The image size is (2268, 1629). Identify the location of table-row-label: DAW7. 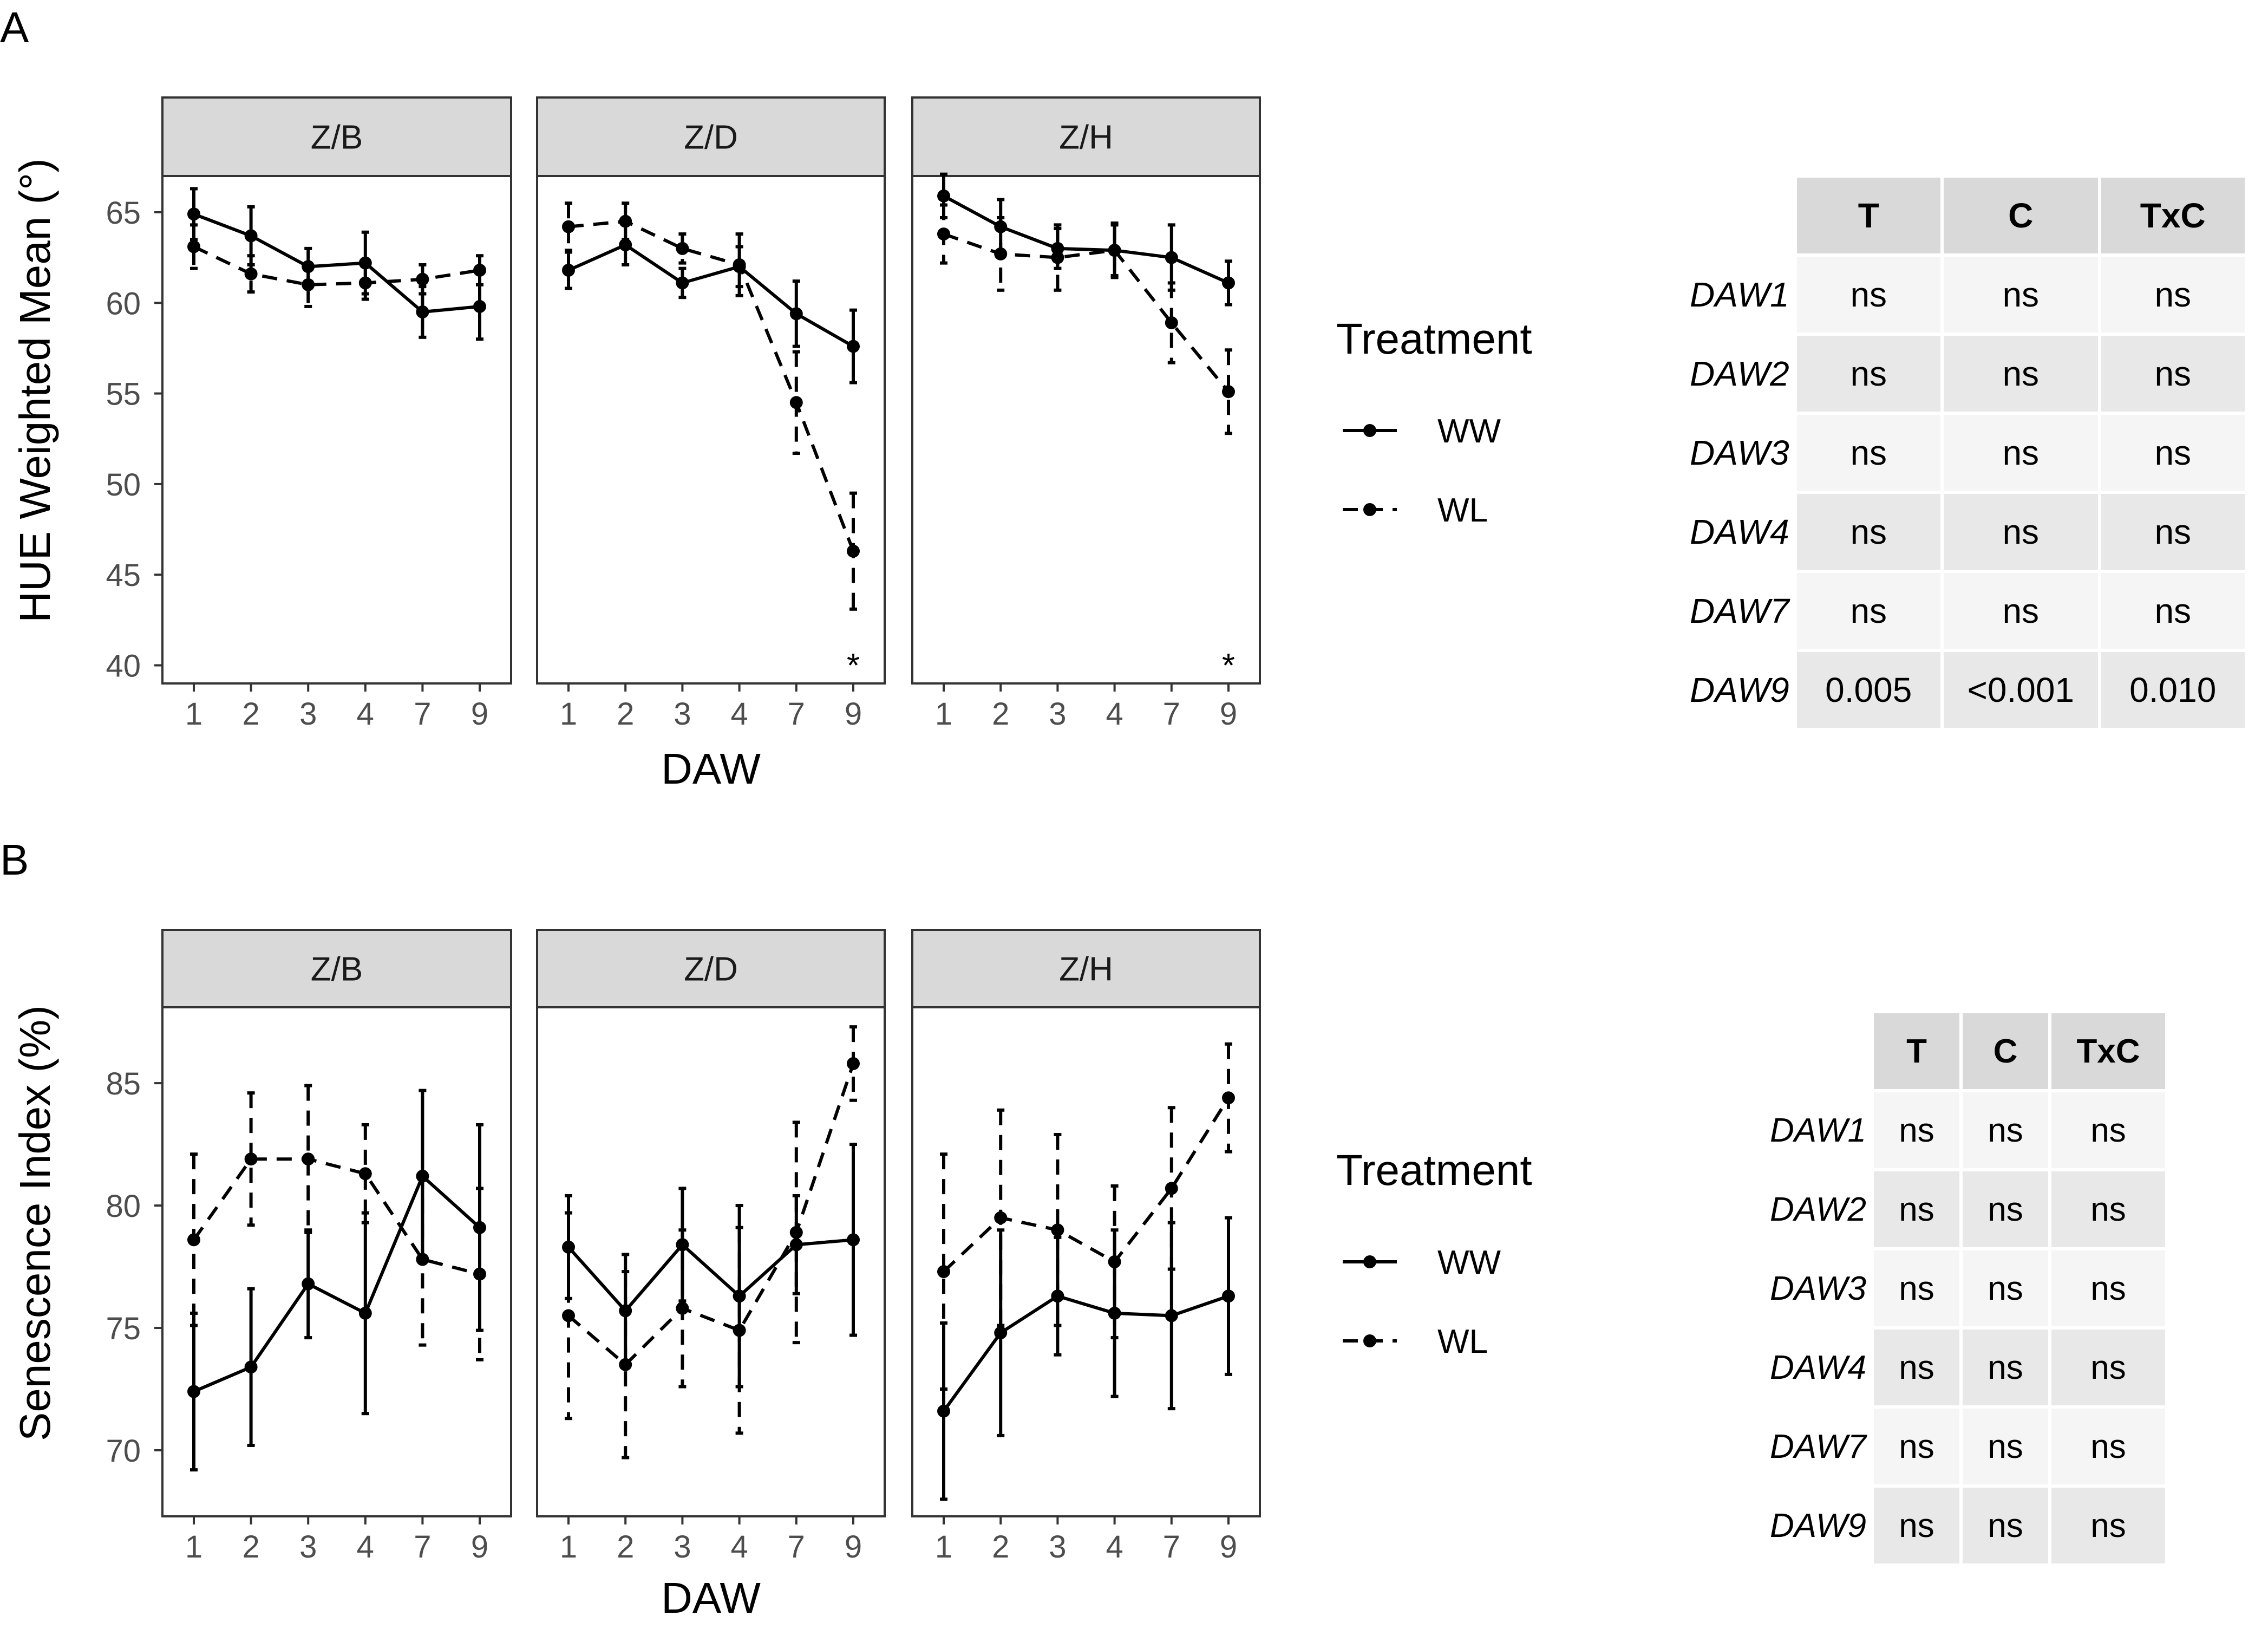
(1819, 1446).